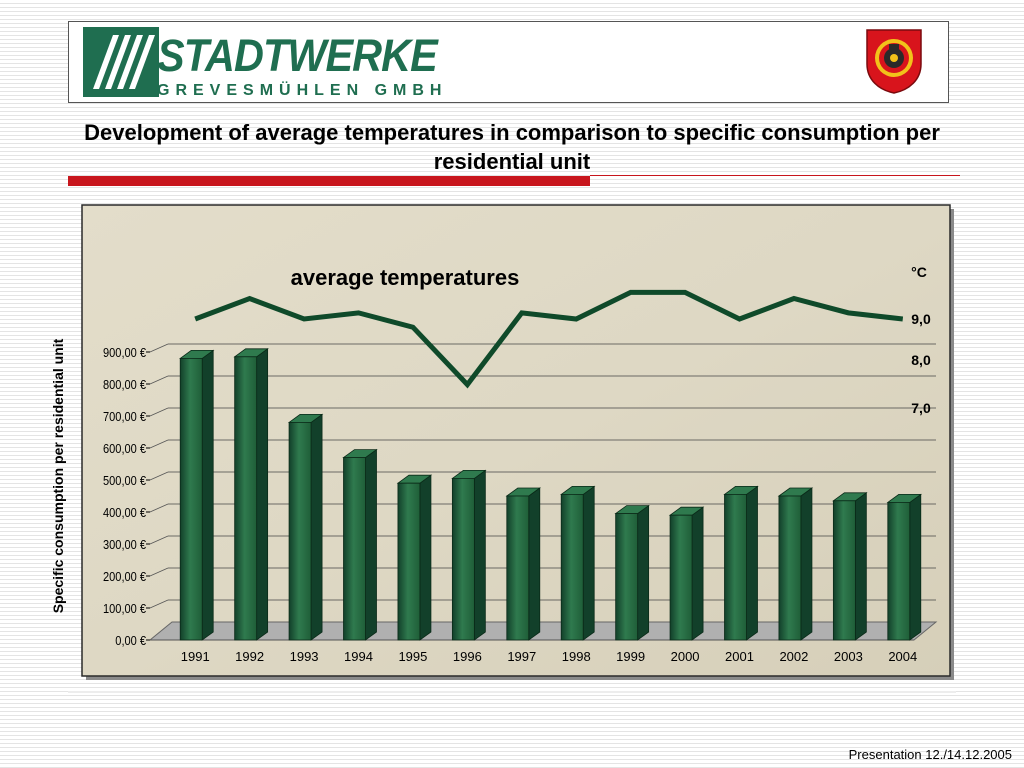 The width and height of the screenshot is (1024, 768). Describe the element at coordinates (195, 656) in the screenshot. I see `x-tick-label: 1991` at that location.